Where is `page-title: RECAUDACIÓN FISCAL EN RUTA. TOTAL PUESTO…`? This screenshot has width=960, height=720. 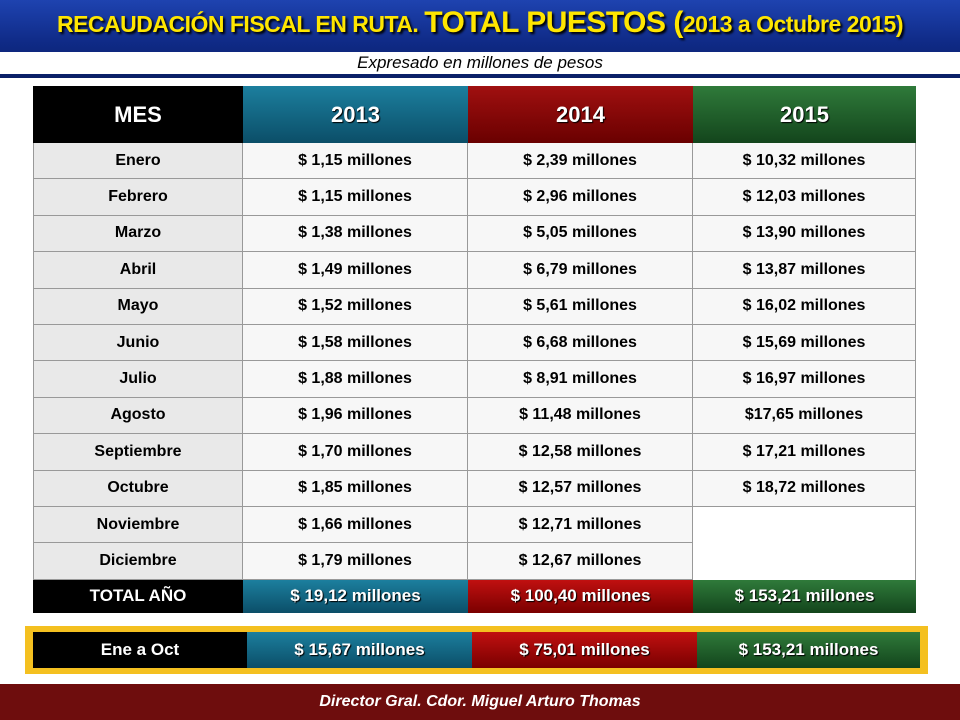 page-title: RECAUDACIÓN FISCAL EN RUTA. TOTAL PUESTO… is located at coordinates (480, 23).